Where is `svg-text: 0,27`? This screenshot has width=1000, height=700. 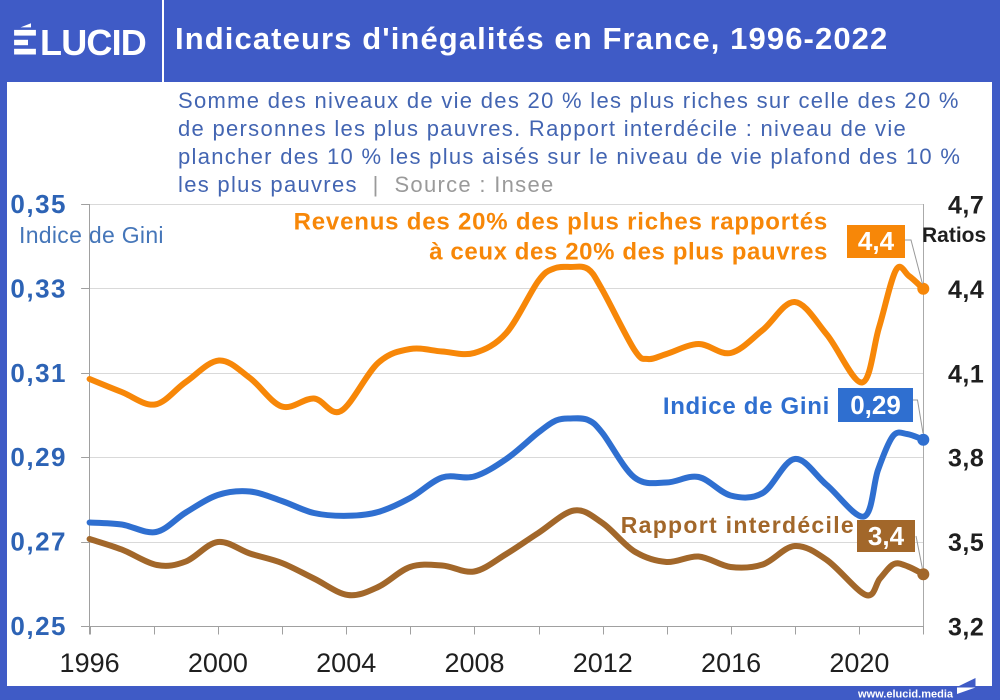
svg-text: 0,27 is located at coordinates (38, 542).